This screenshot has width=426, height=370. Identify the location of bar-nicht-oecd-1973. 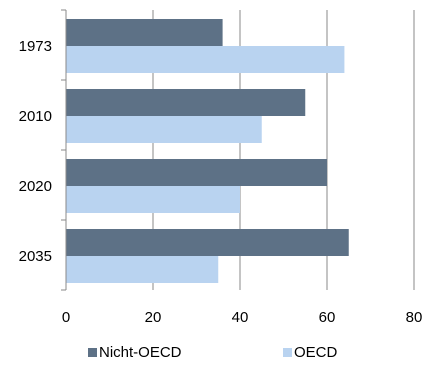
(144, 32).